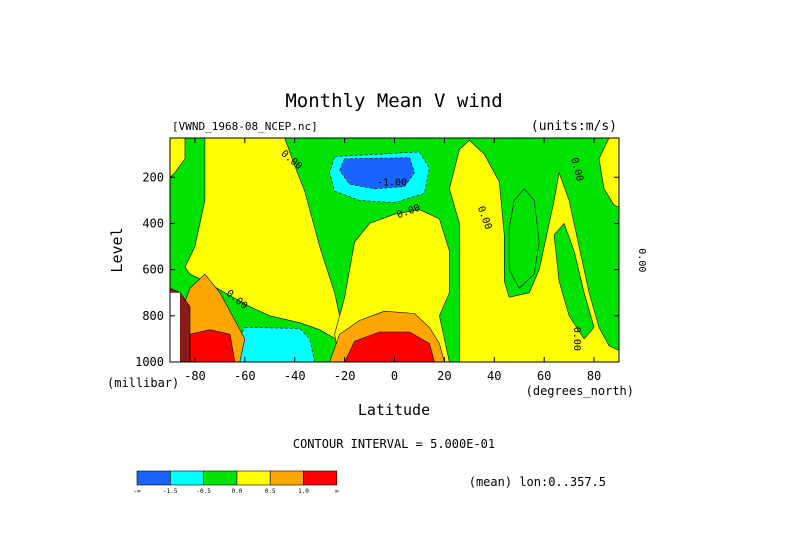  I want to click on x-tick-label: 80, so click(594, 376).